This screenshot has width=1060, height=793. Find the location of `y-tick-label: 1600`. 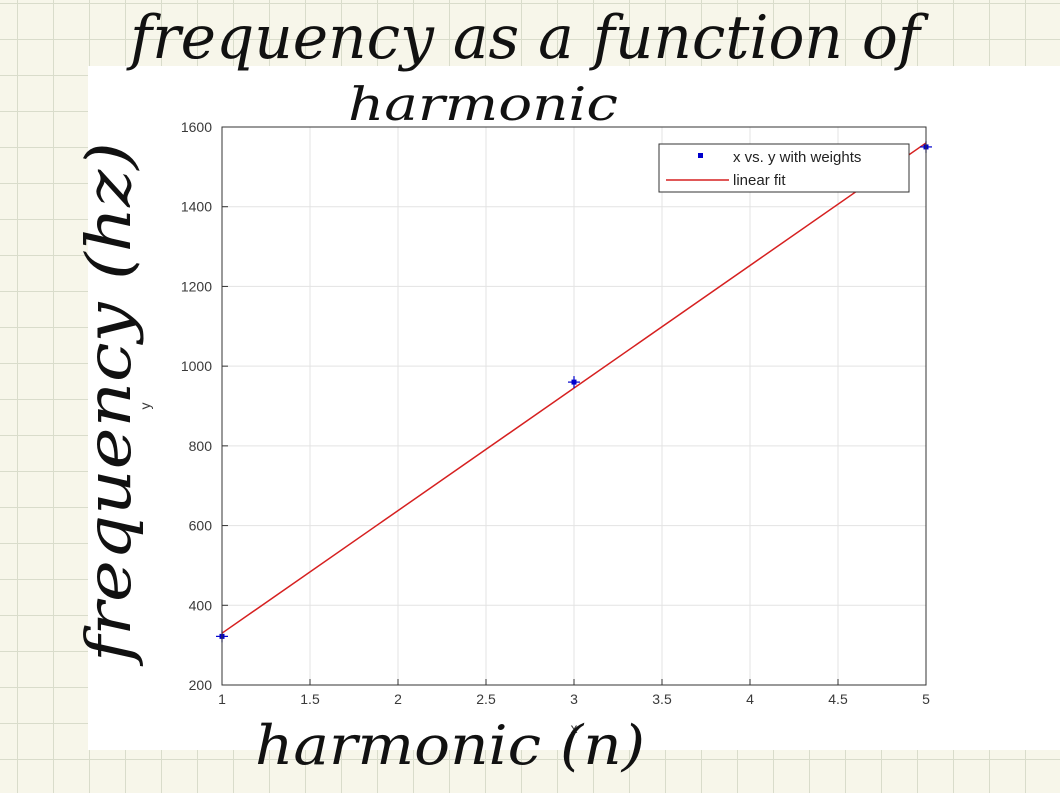

y-tick-label: 1600 is located at coordinates (196, 127).